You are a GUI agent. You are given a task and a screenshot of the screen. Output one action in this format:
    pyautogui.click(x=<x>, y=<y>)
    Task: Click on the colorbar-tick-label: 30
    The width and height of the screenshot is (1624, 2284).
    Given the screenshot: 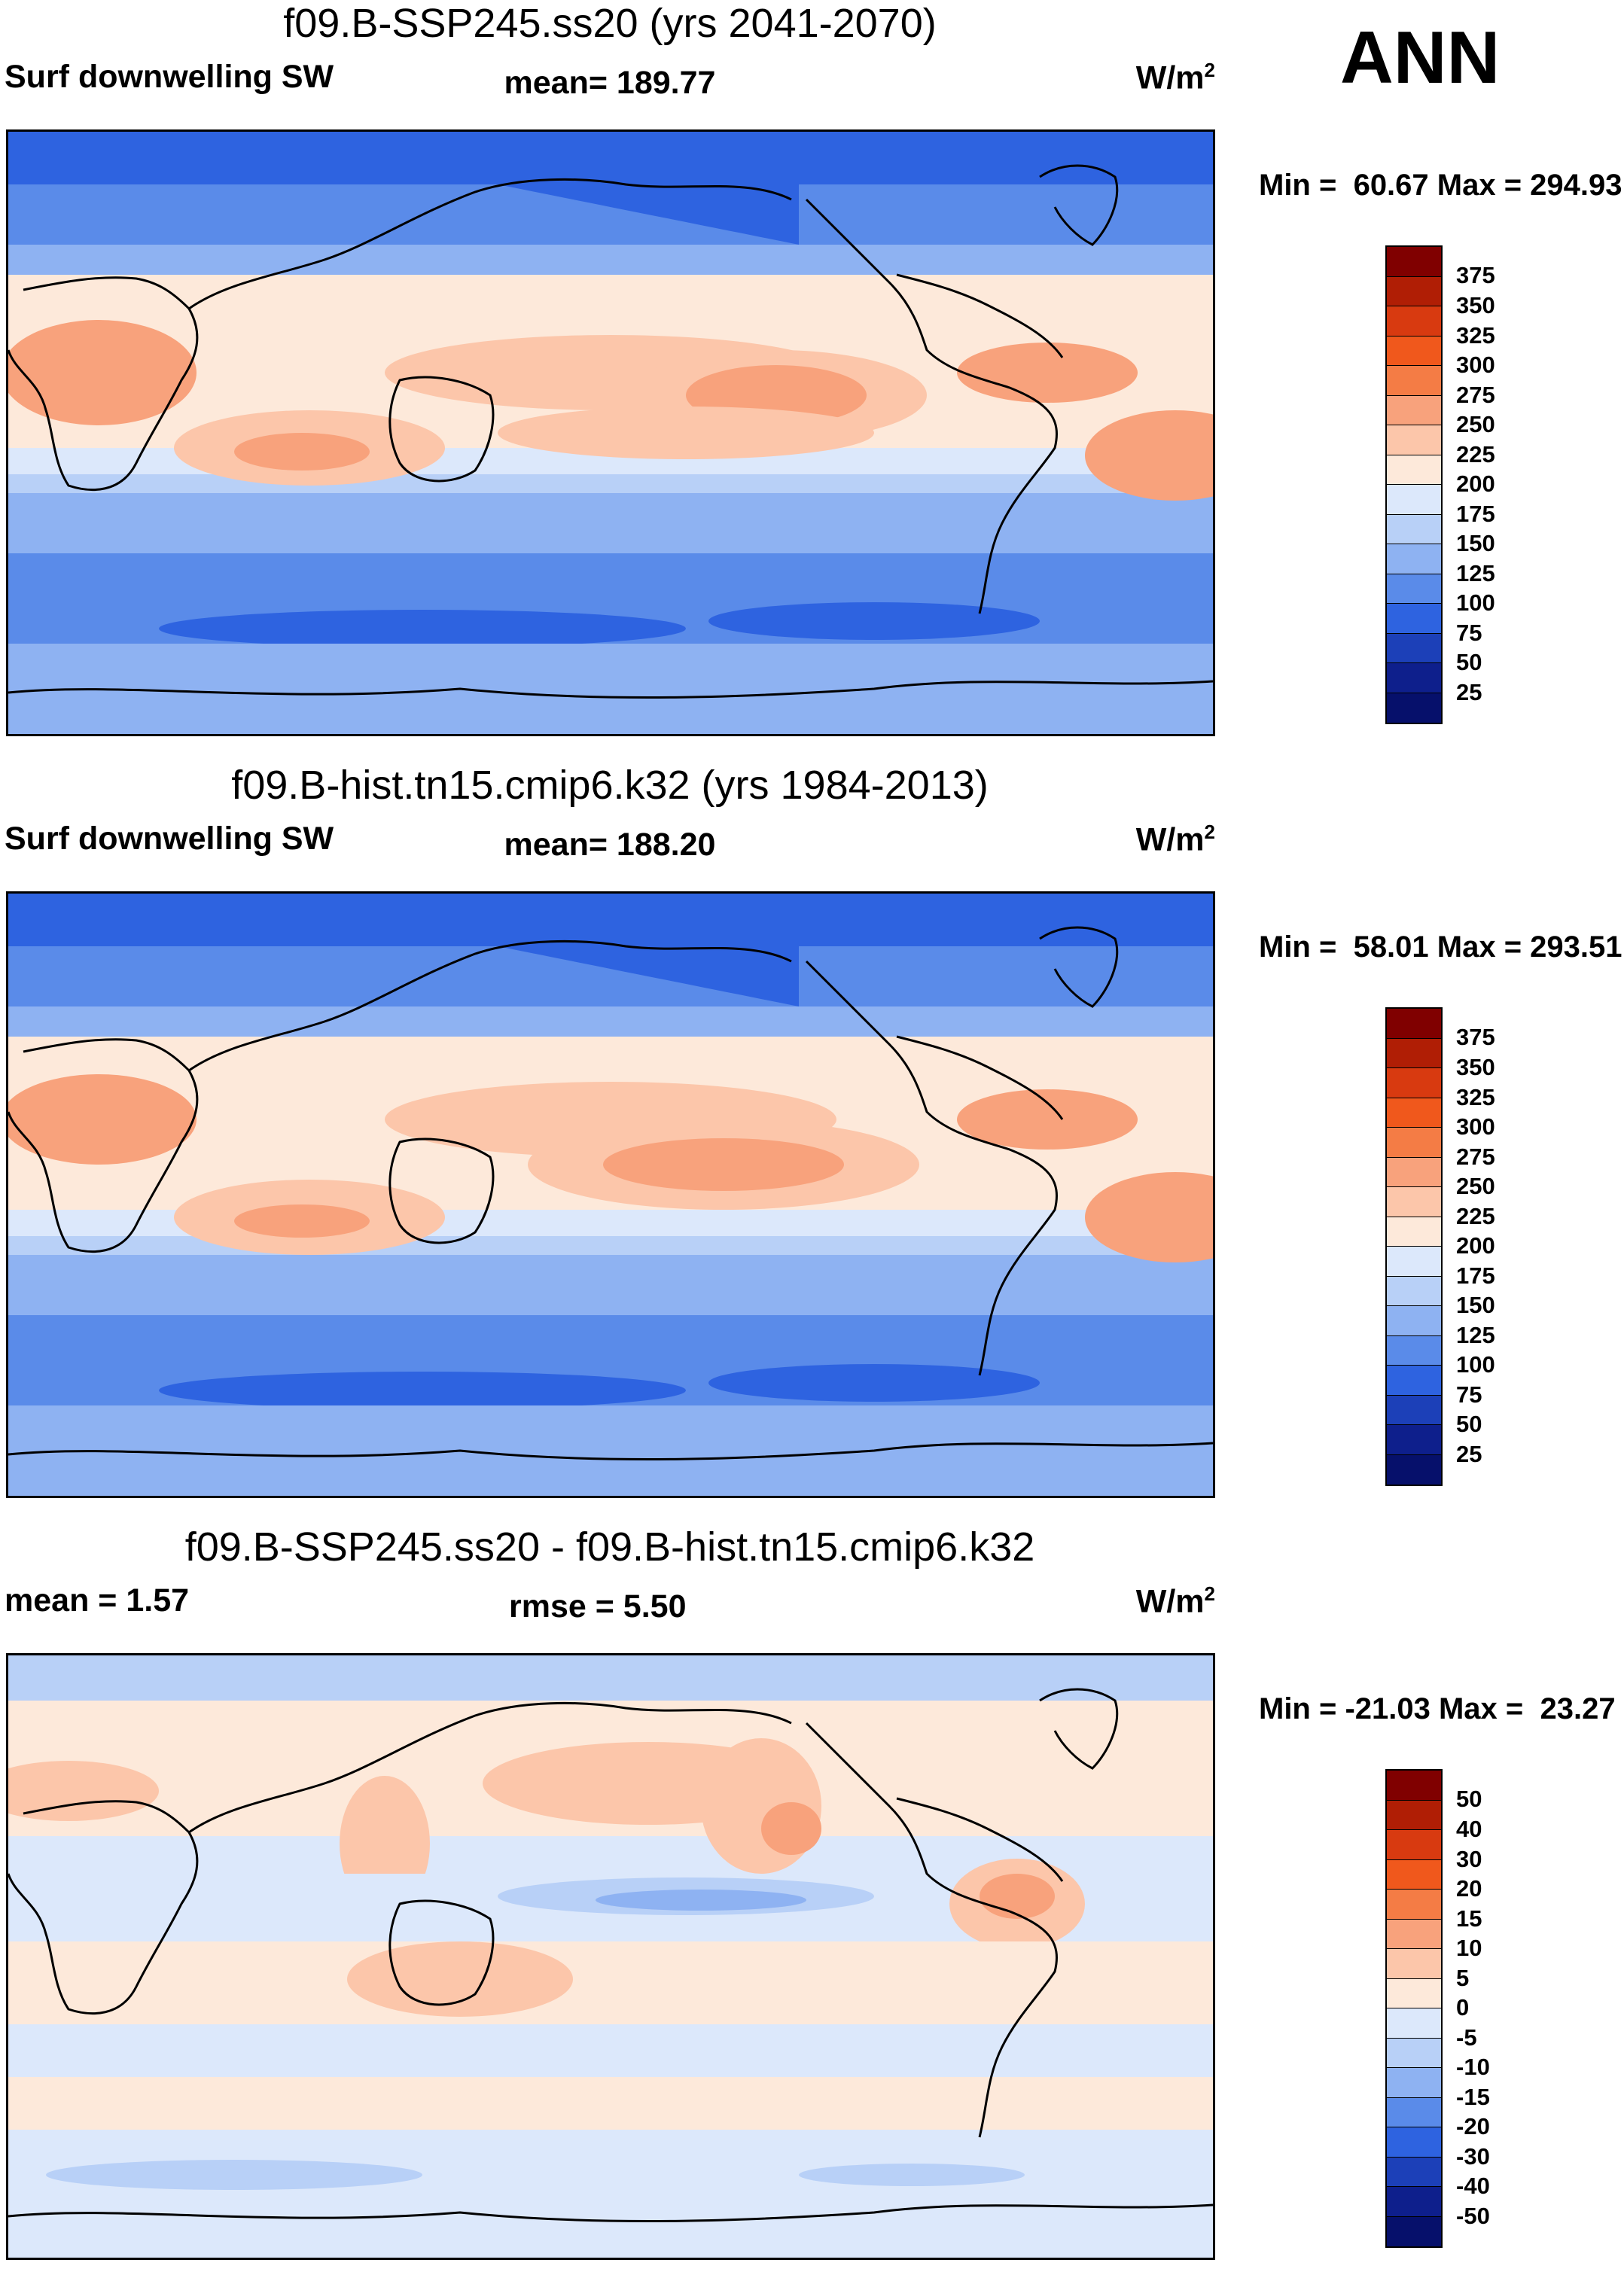 What is the action you would take?
    pyautogui.click(x=1469, y=1859)
    